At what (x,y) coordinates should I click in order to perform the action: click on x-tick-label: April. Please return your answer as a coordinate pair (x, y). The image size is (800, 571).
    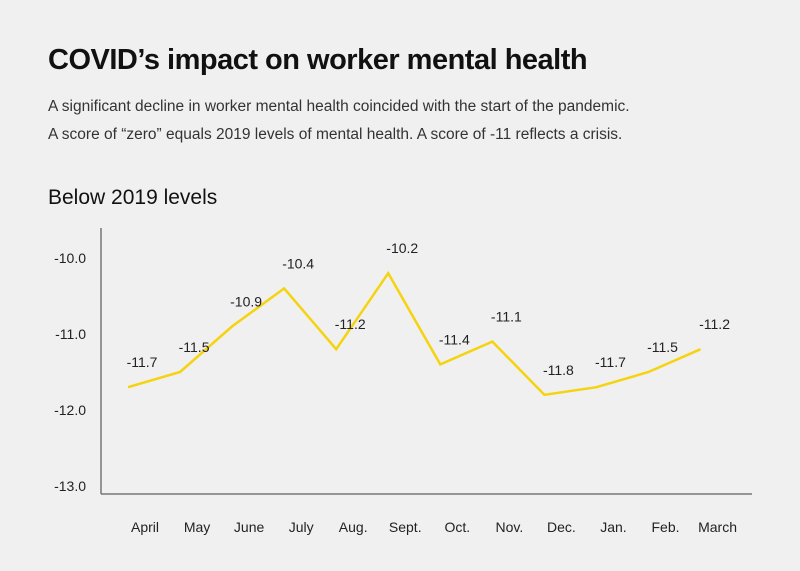
    Looking at the image, I should click on (145, 527).